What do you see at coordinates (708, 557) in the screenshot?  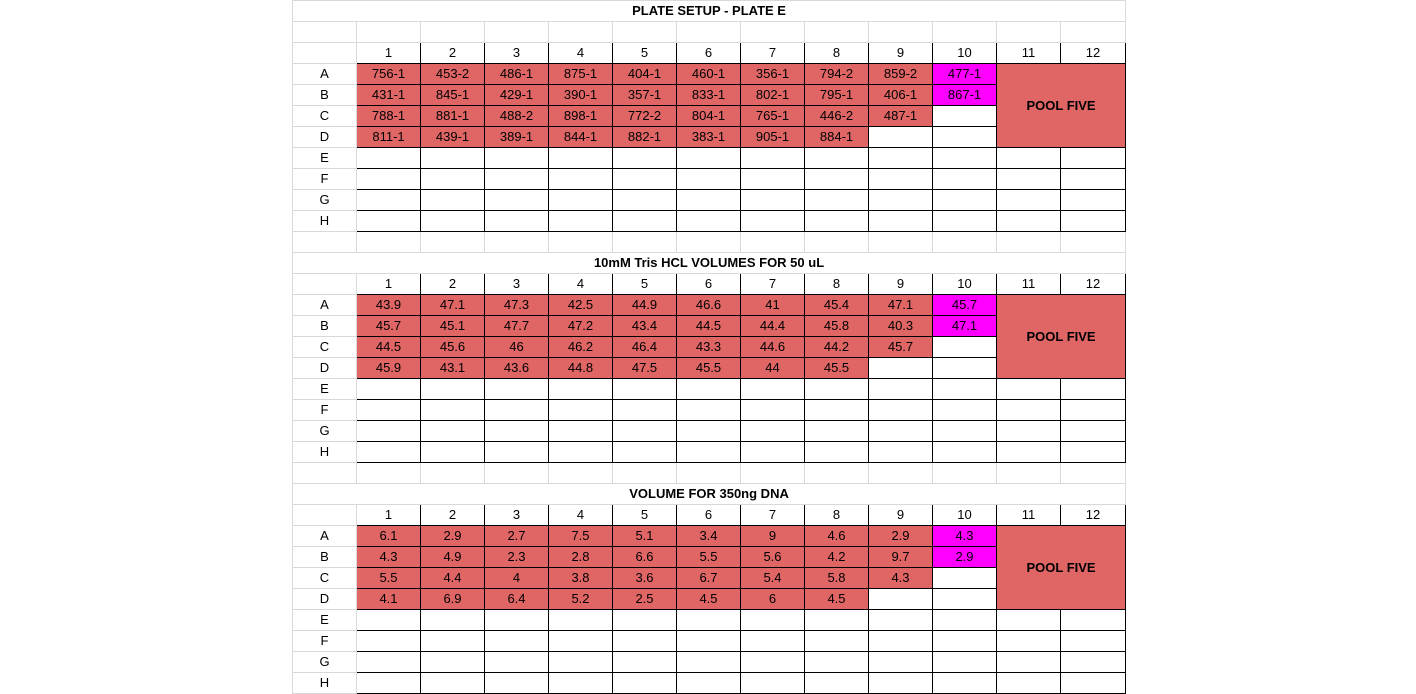 I see `well-cell: 5.5` at bounding box center [708, 557].